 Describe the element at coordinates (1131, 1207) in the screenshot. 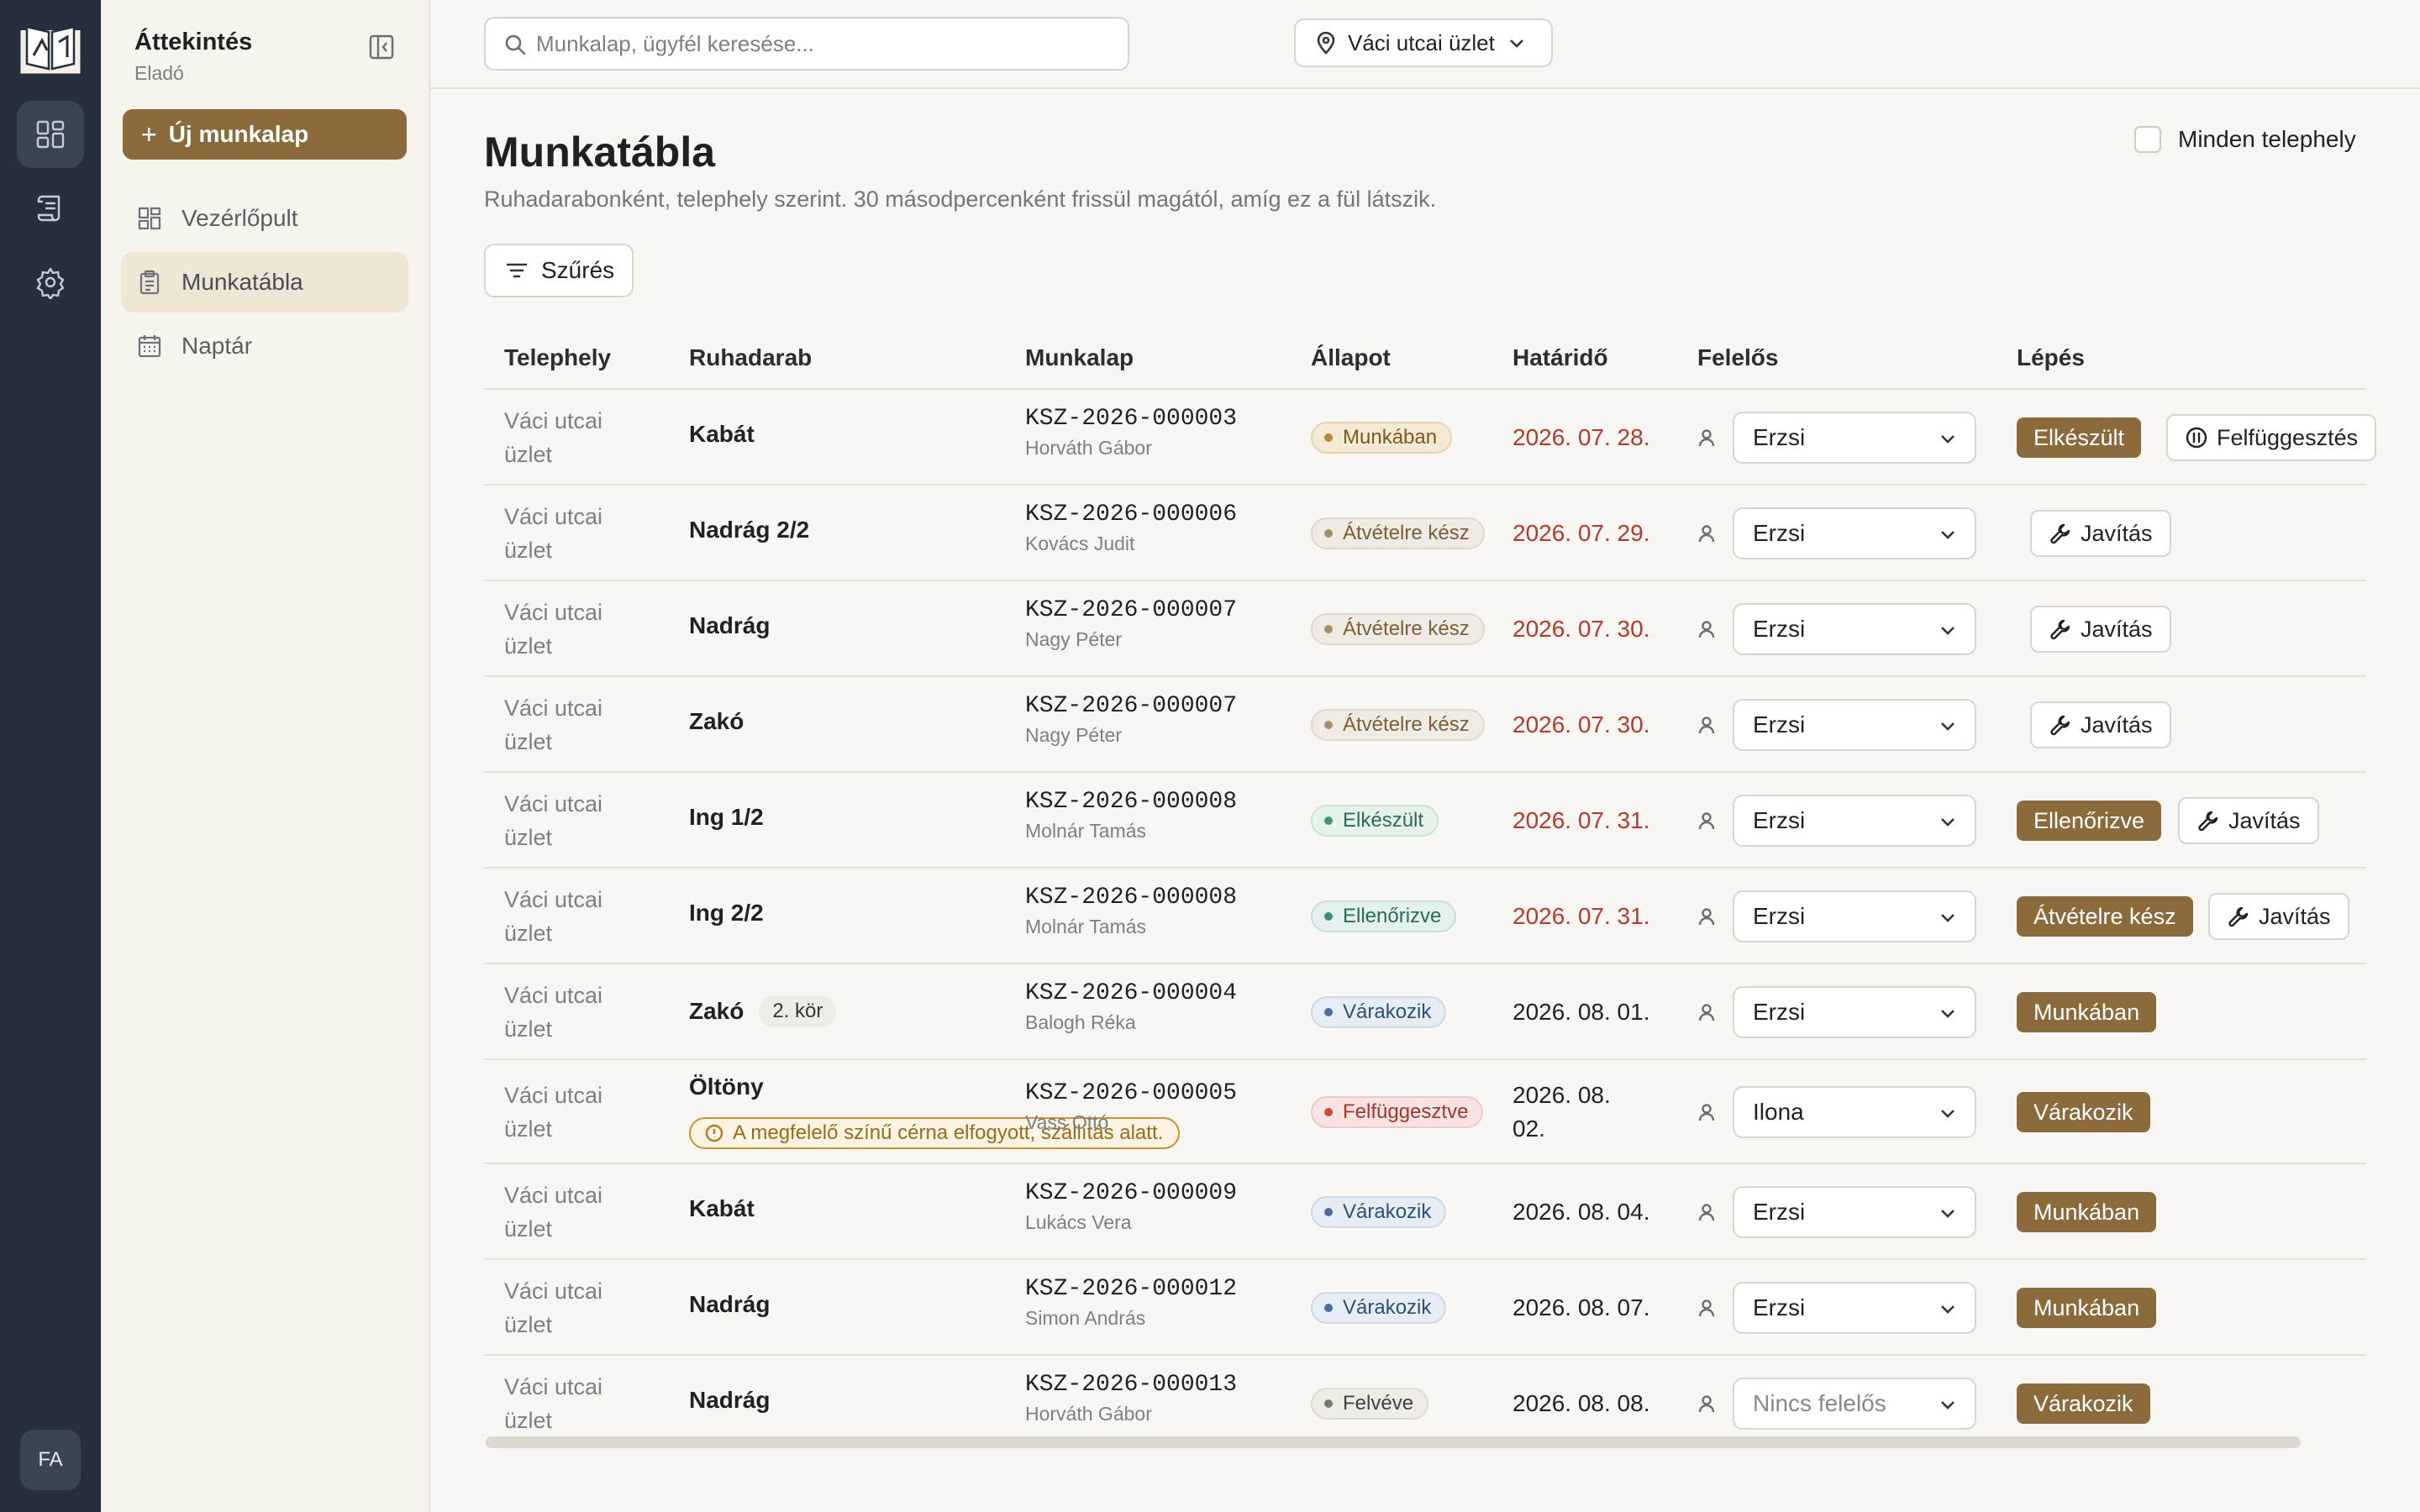

I see `worksheet-cell: KSZ-2026-000009 Lukács Vera` at that location.